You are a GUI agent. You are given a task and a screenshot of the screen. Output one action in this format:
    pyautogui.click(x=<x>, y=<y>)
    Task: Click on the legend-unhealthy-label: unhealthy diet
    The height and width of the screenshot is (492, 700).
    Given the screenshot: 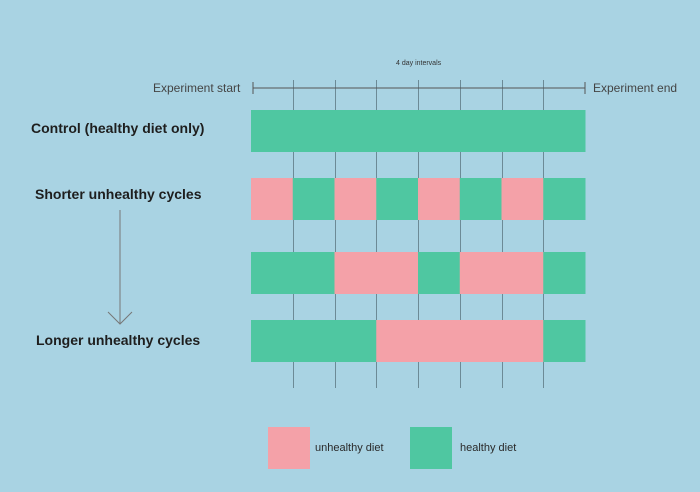 What is the action you would take?
    pyautogui.click(x=349, y=448)
    